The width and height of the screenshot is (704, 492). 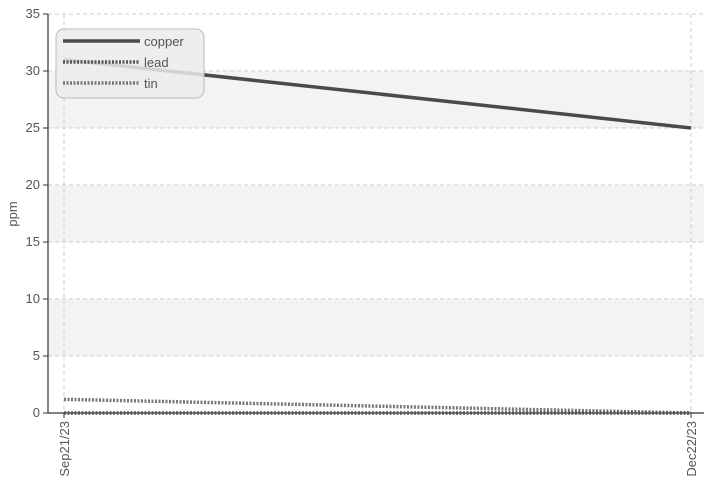 I want to click on legend: copper lead tin, so click(x=130, y=63).